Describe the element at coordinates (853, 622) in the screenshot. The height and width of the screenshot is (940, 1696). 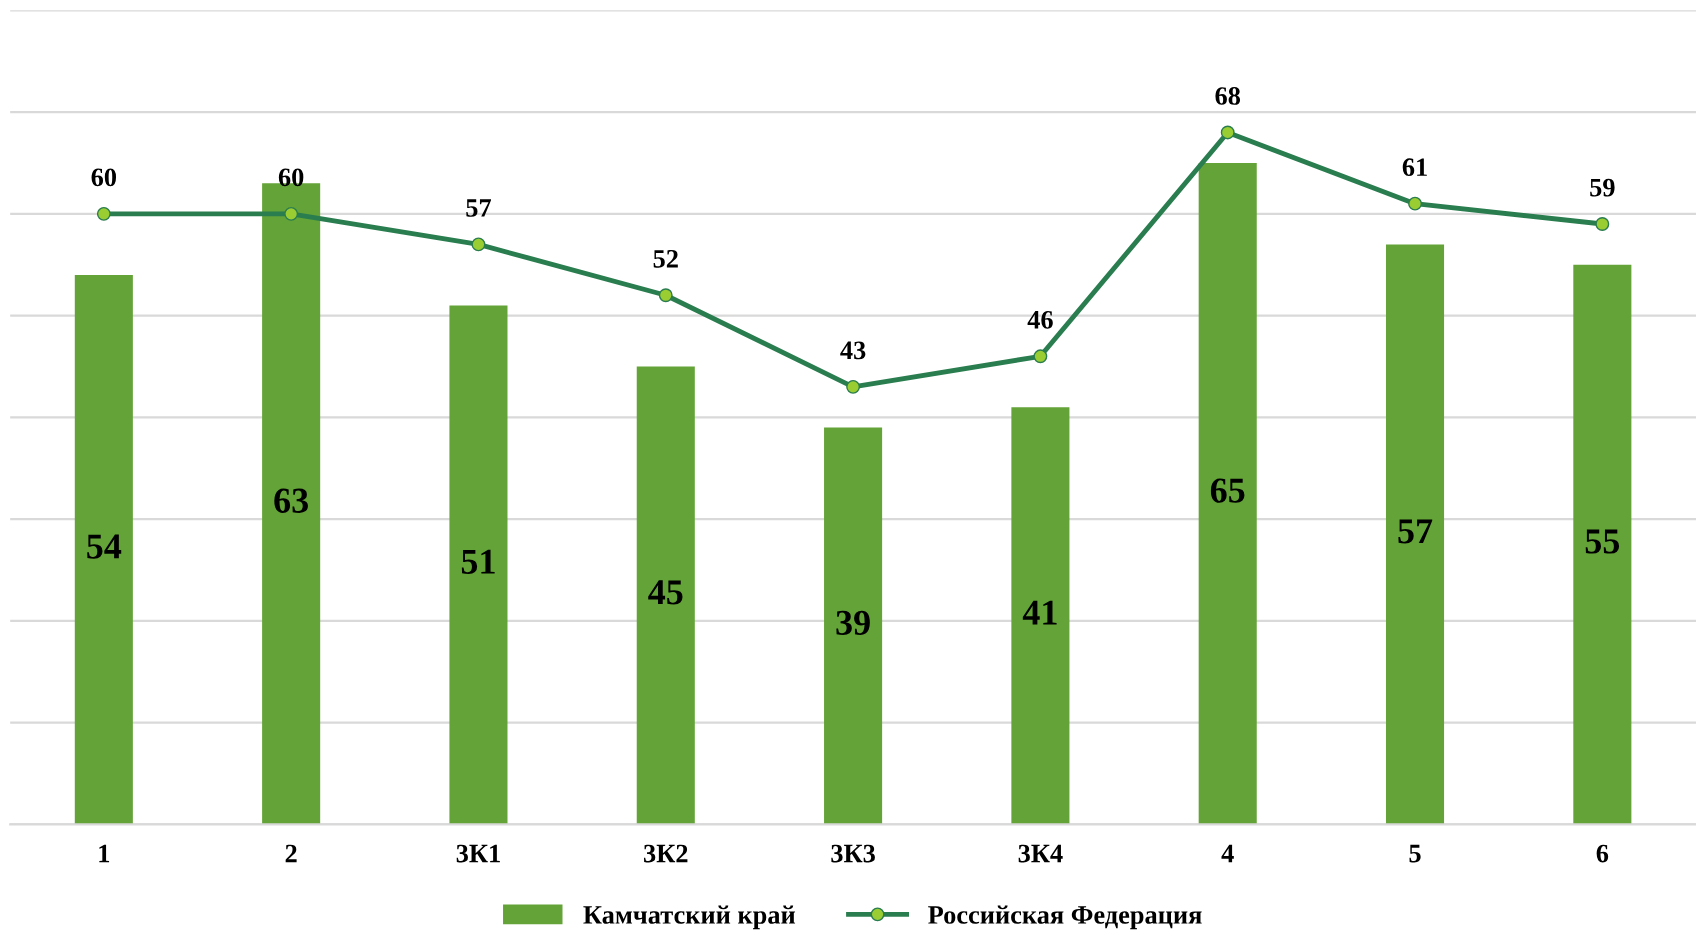
I see `data-label: 39` at that location.